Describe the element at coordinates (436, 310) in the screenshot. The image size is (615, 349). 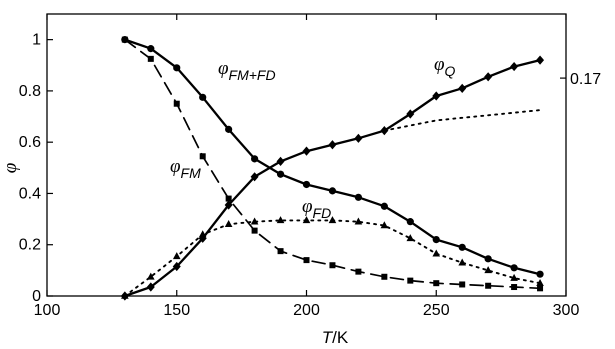
I see `x-tick-label: 250` at that location.